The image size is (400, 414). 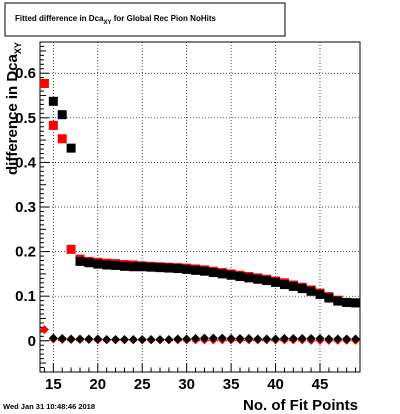 I want to click on date-stamp: Wed Jan 31 10:48:46 2018, so click(x=49, y=406).